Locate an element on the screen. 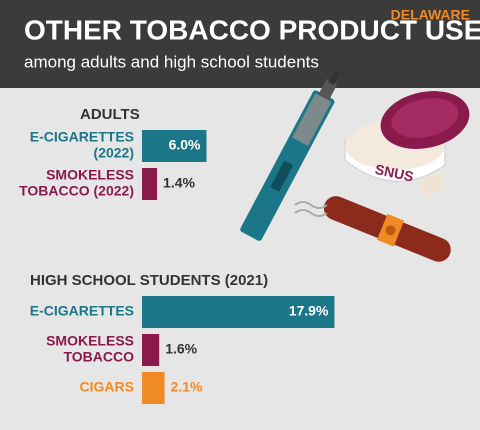 This screenshot has height=430, width=480. category-label: TOBACCO (2022) is located at coordinates (76, 191).